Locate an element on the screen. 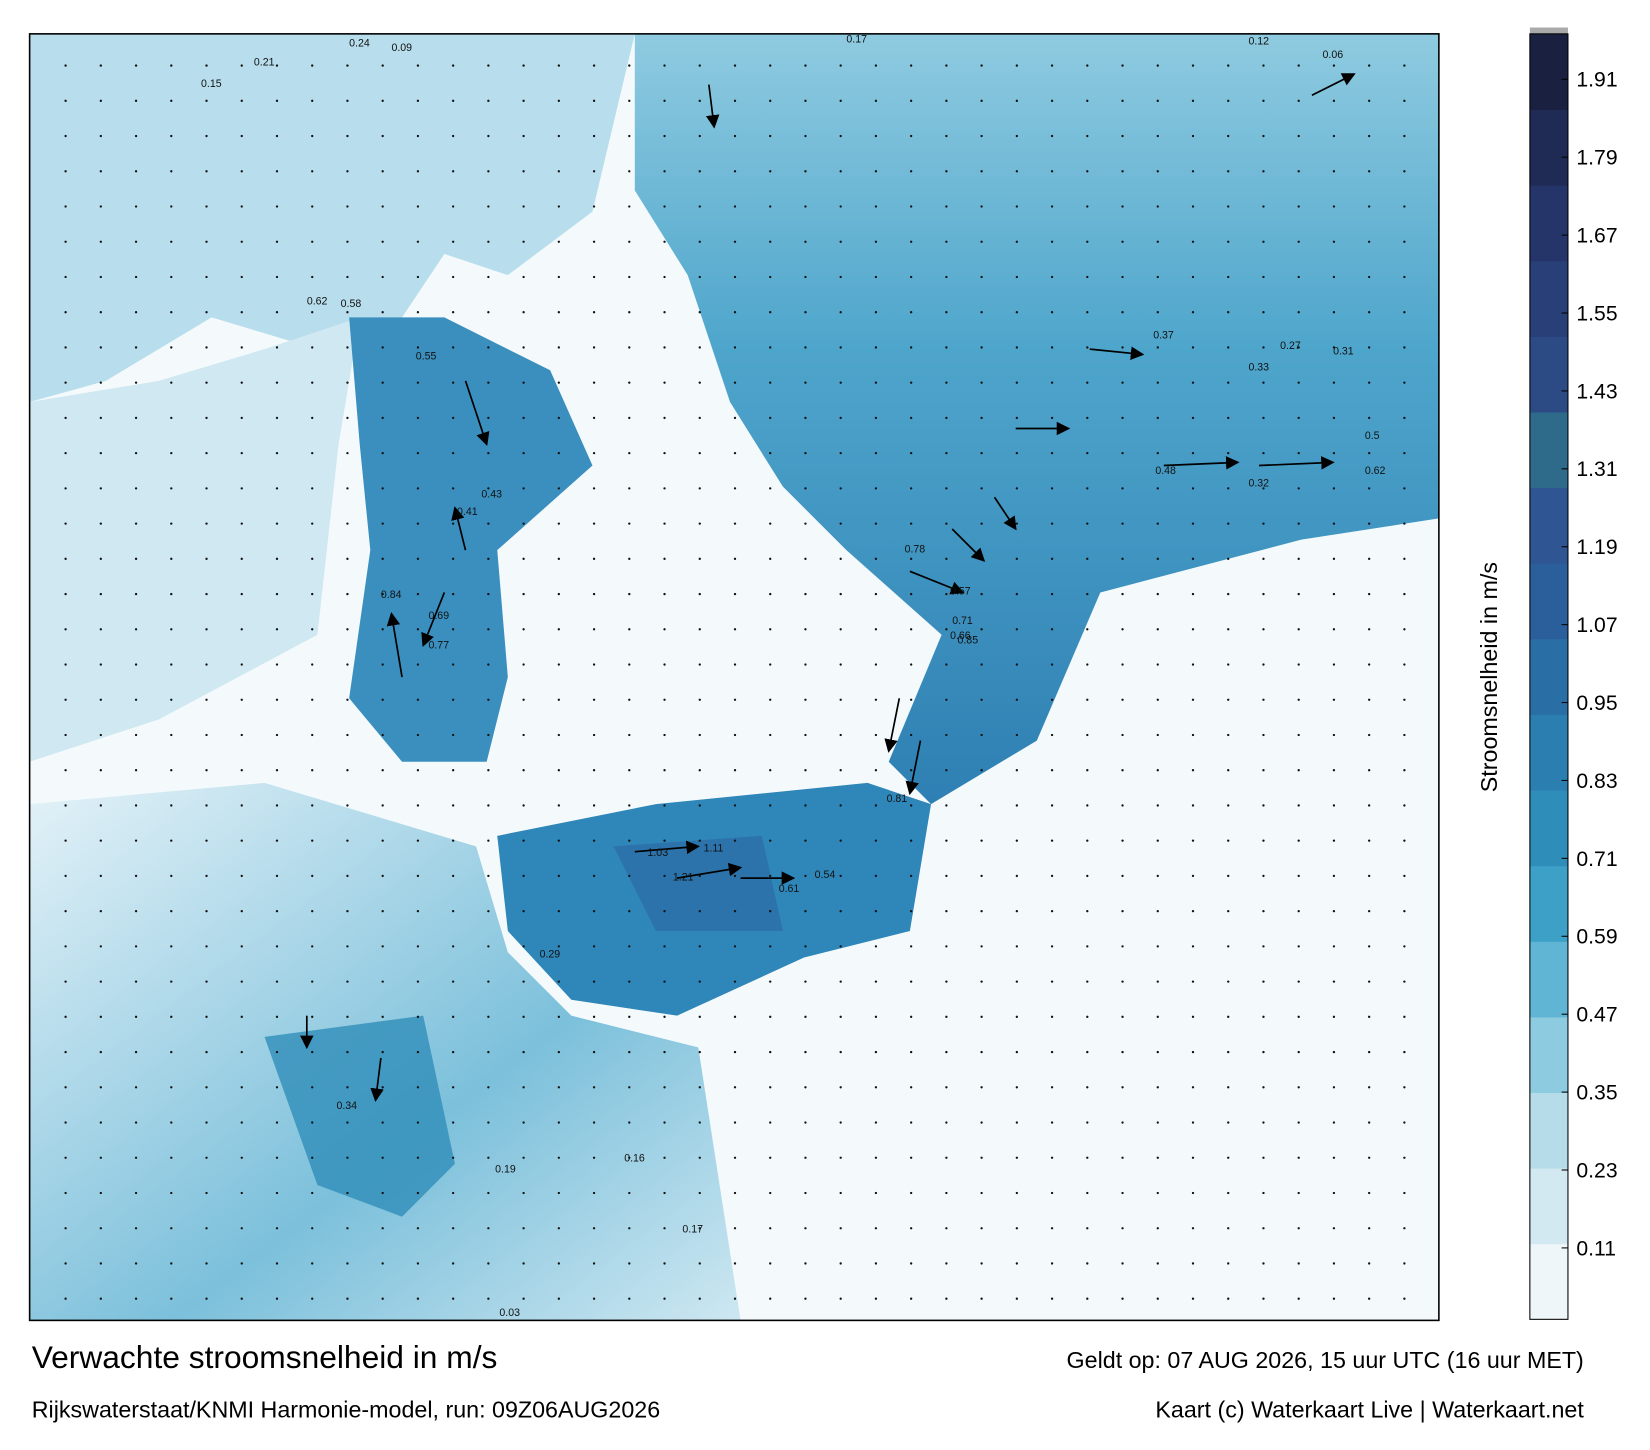 The height and width of the screenshot is (1450, 1650). current-value-label: 0.78 is located at coordinates (915, 549).